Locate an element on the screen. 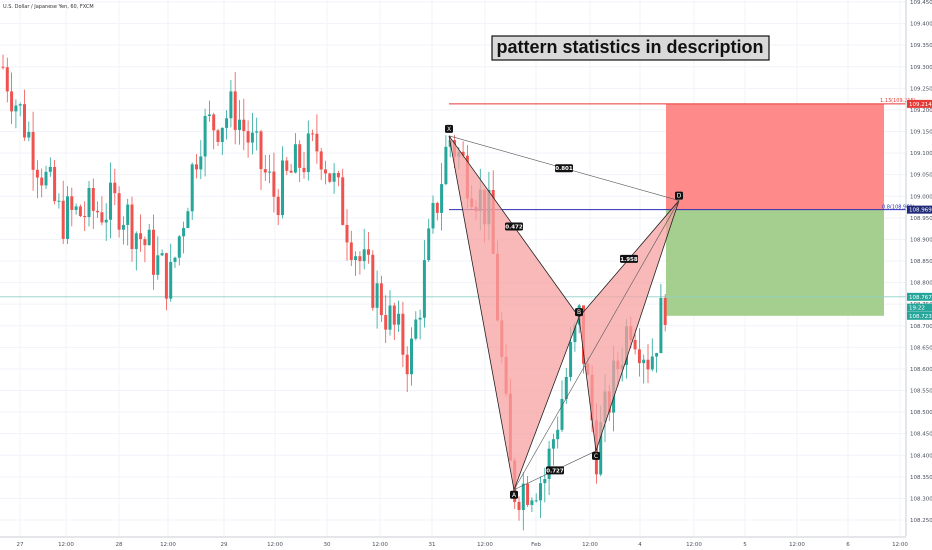  price-tick-label: 109.450 is located at coordinates (921, 3).